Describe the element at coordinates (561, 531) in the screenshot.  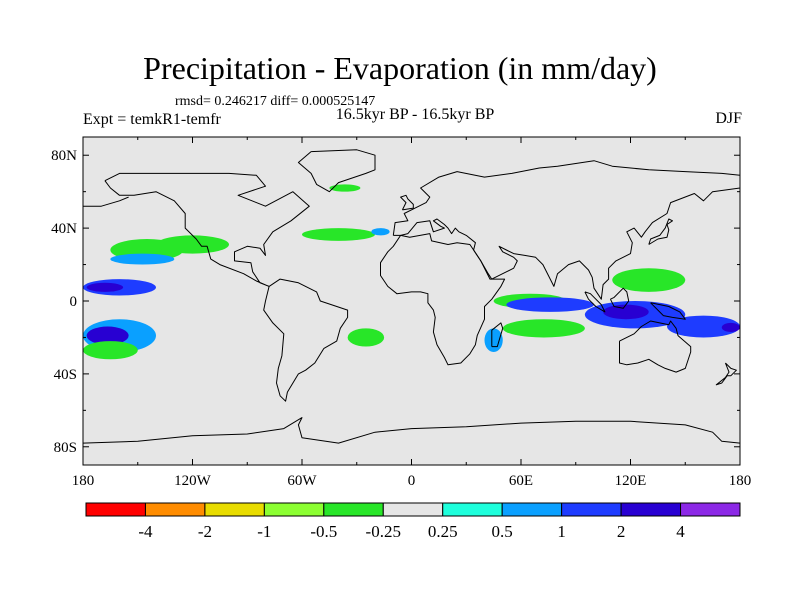
I see `colorbar-label: 1` at that location.